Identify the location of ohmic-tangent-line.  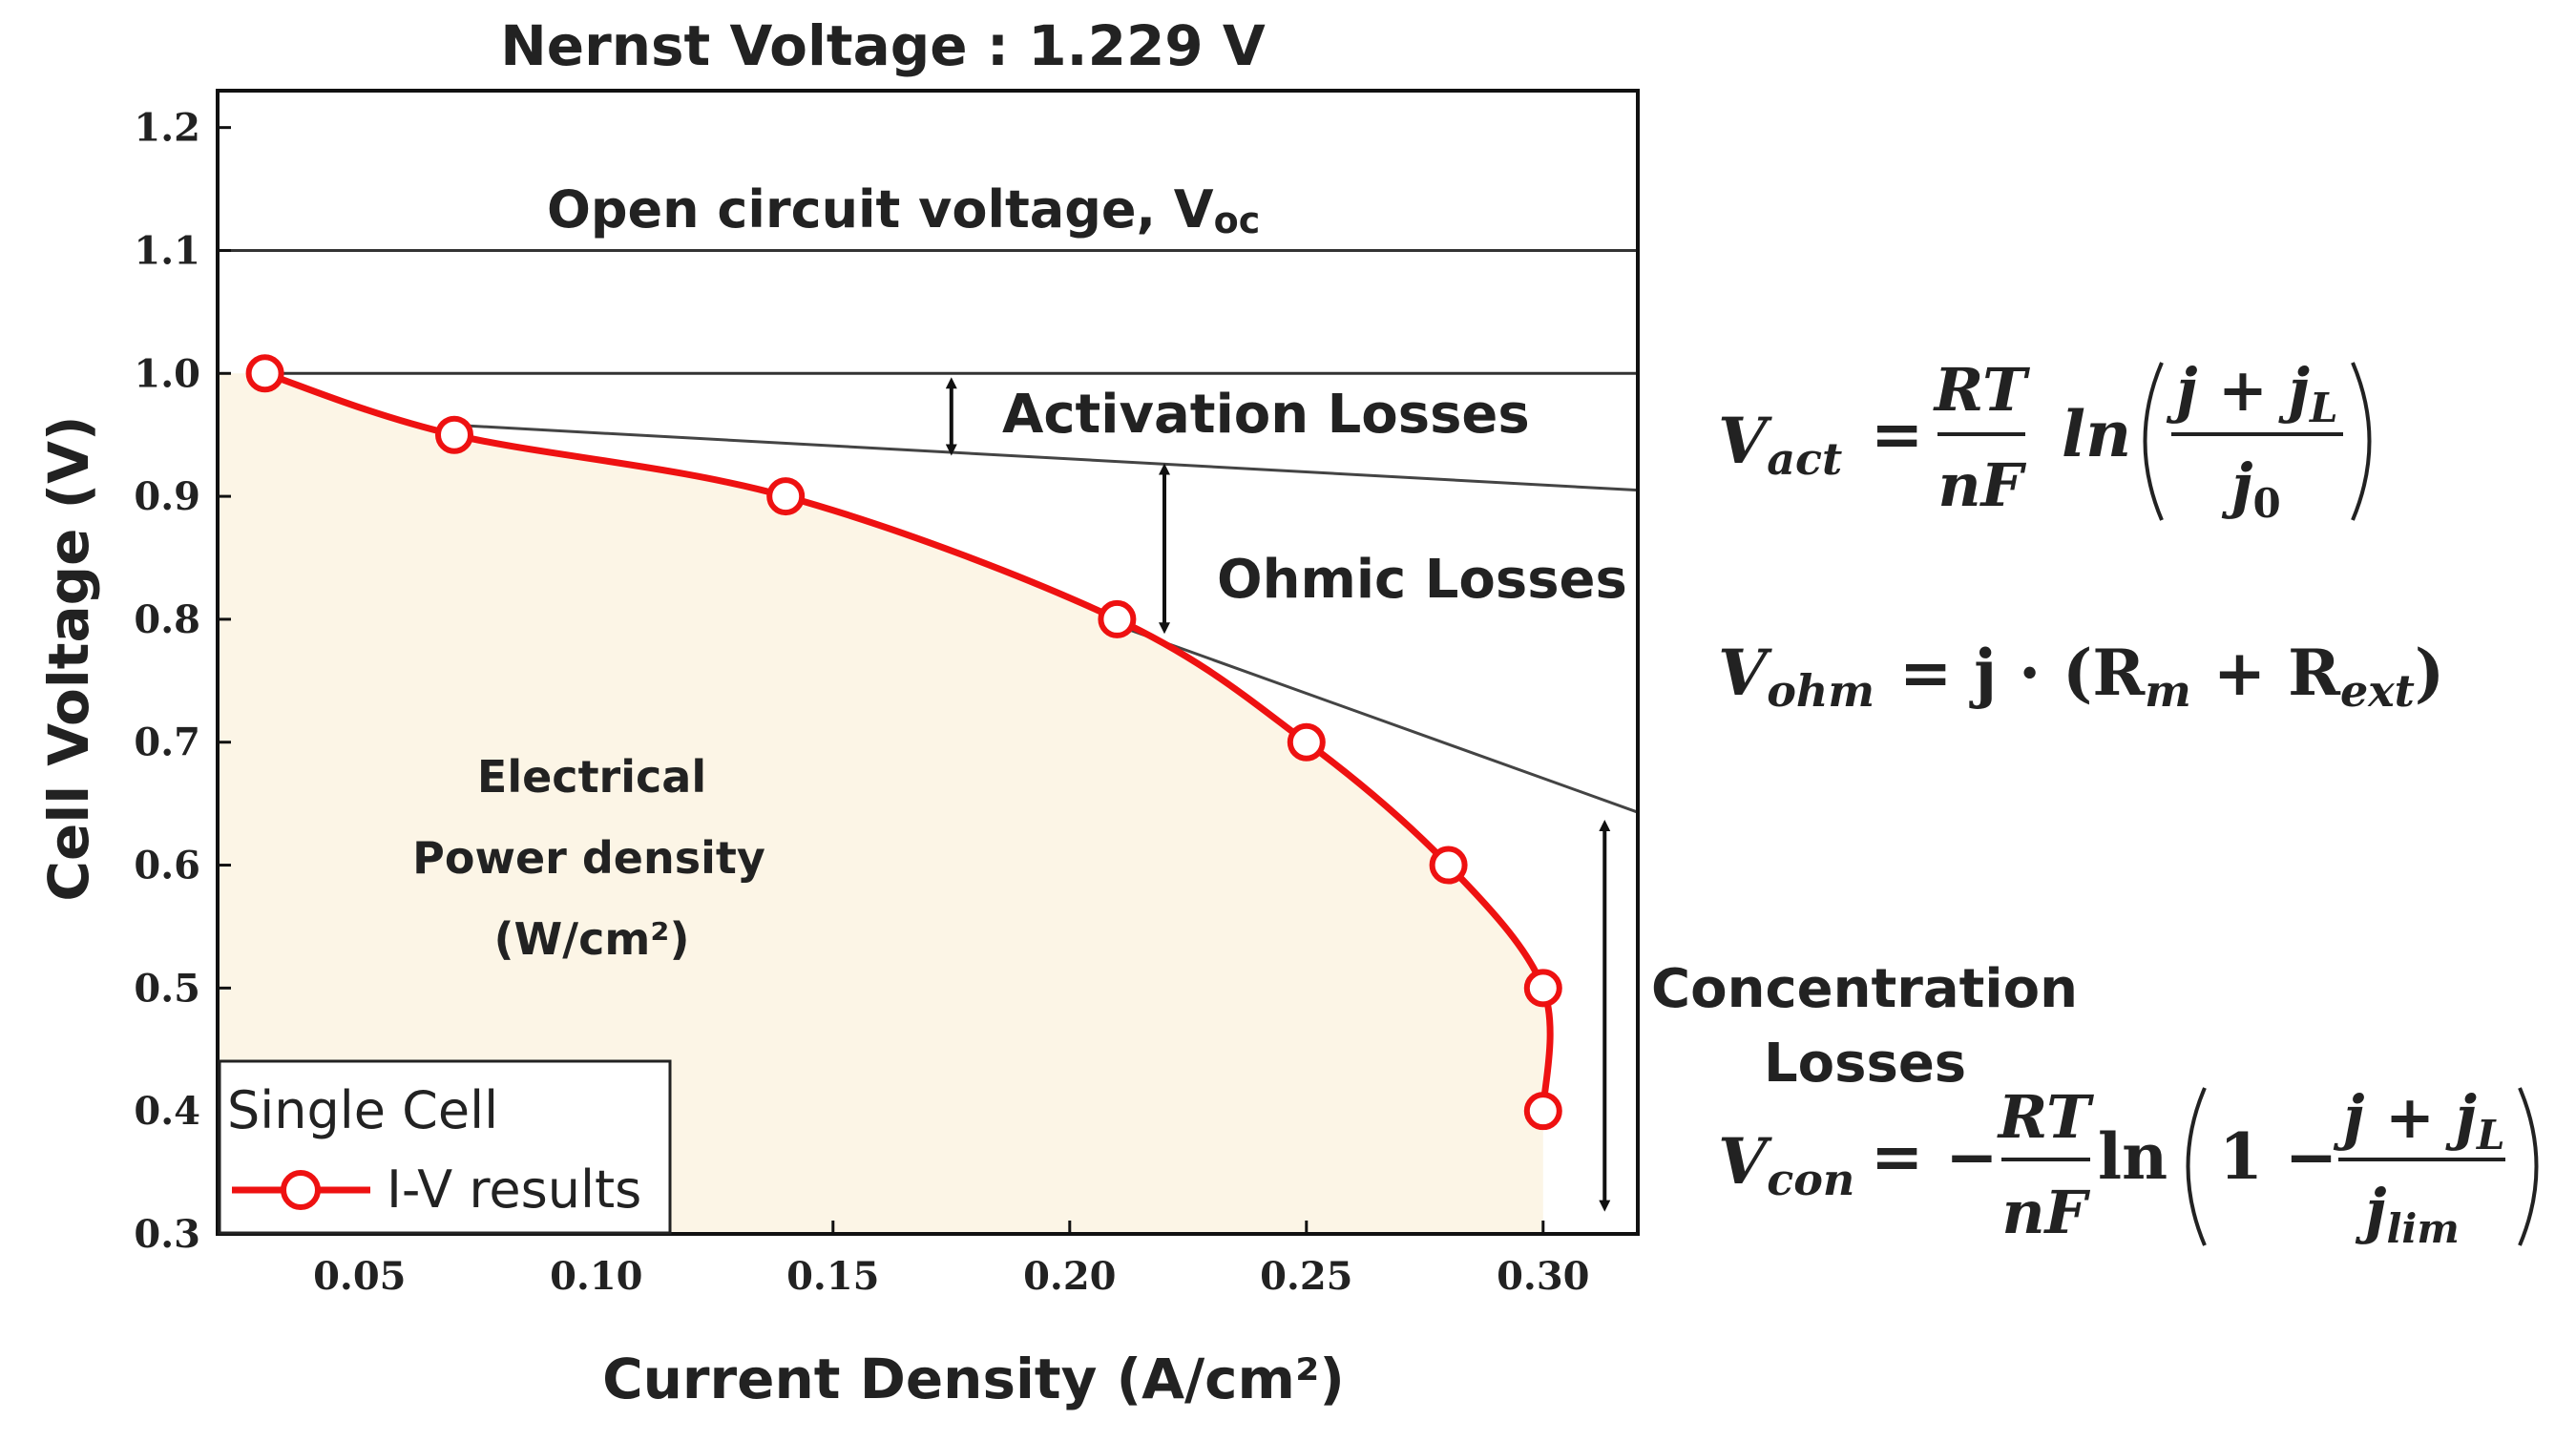
(1377, 719).